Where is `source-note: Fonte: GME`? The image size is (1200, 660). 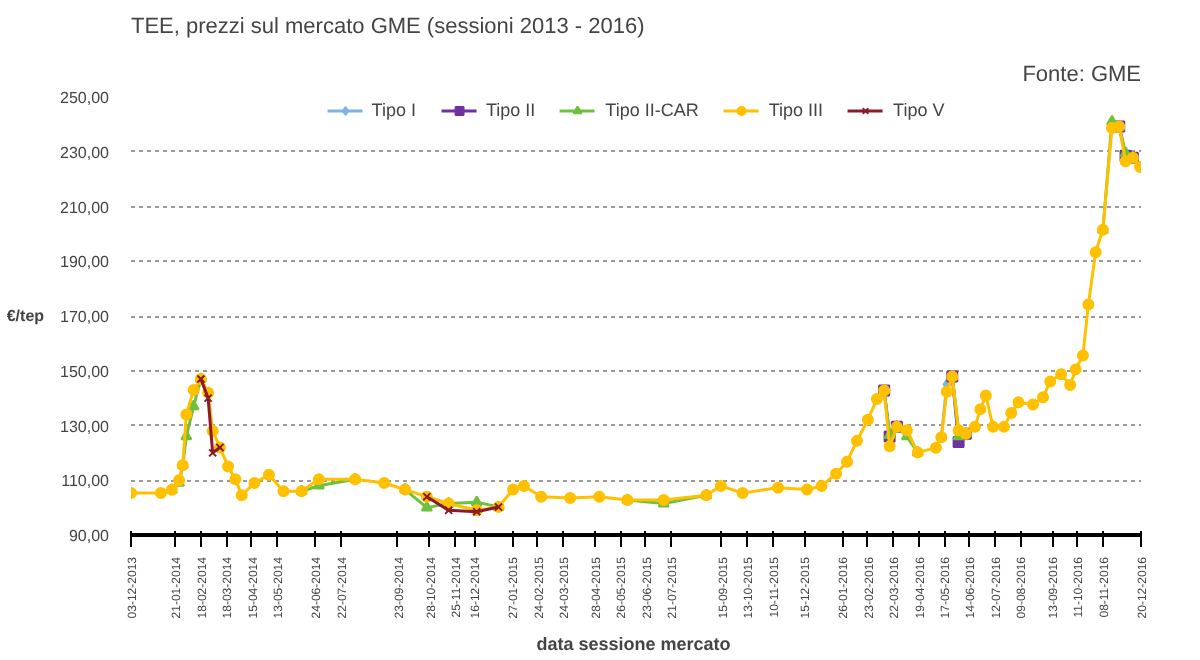 source-note: Fonte: GME is located at coordinates (1081, 75).